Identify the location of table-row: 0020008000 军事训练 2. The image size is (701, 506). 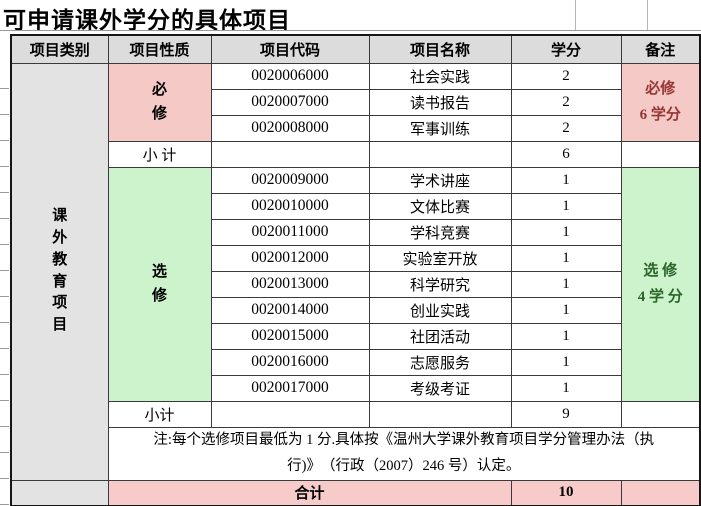
(355, 128).